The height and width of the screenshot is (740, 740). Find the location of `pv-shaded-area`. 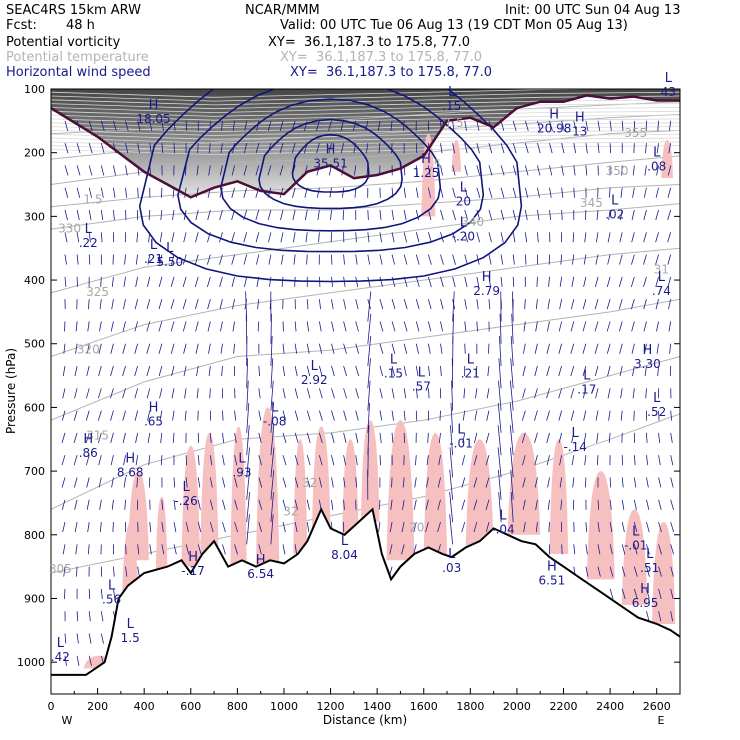

pv-shaded-area is located at coordinates (600, 525).